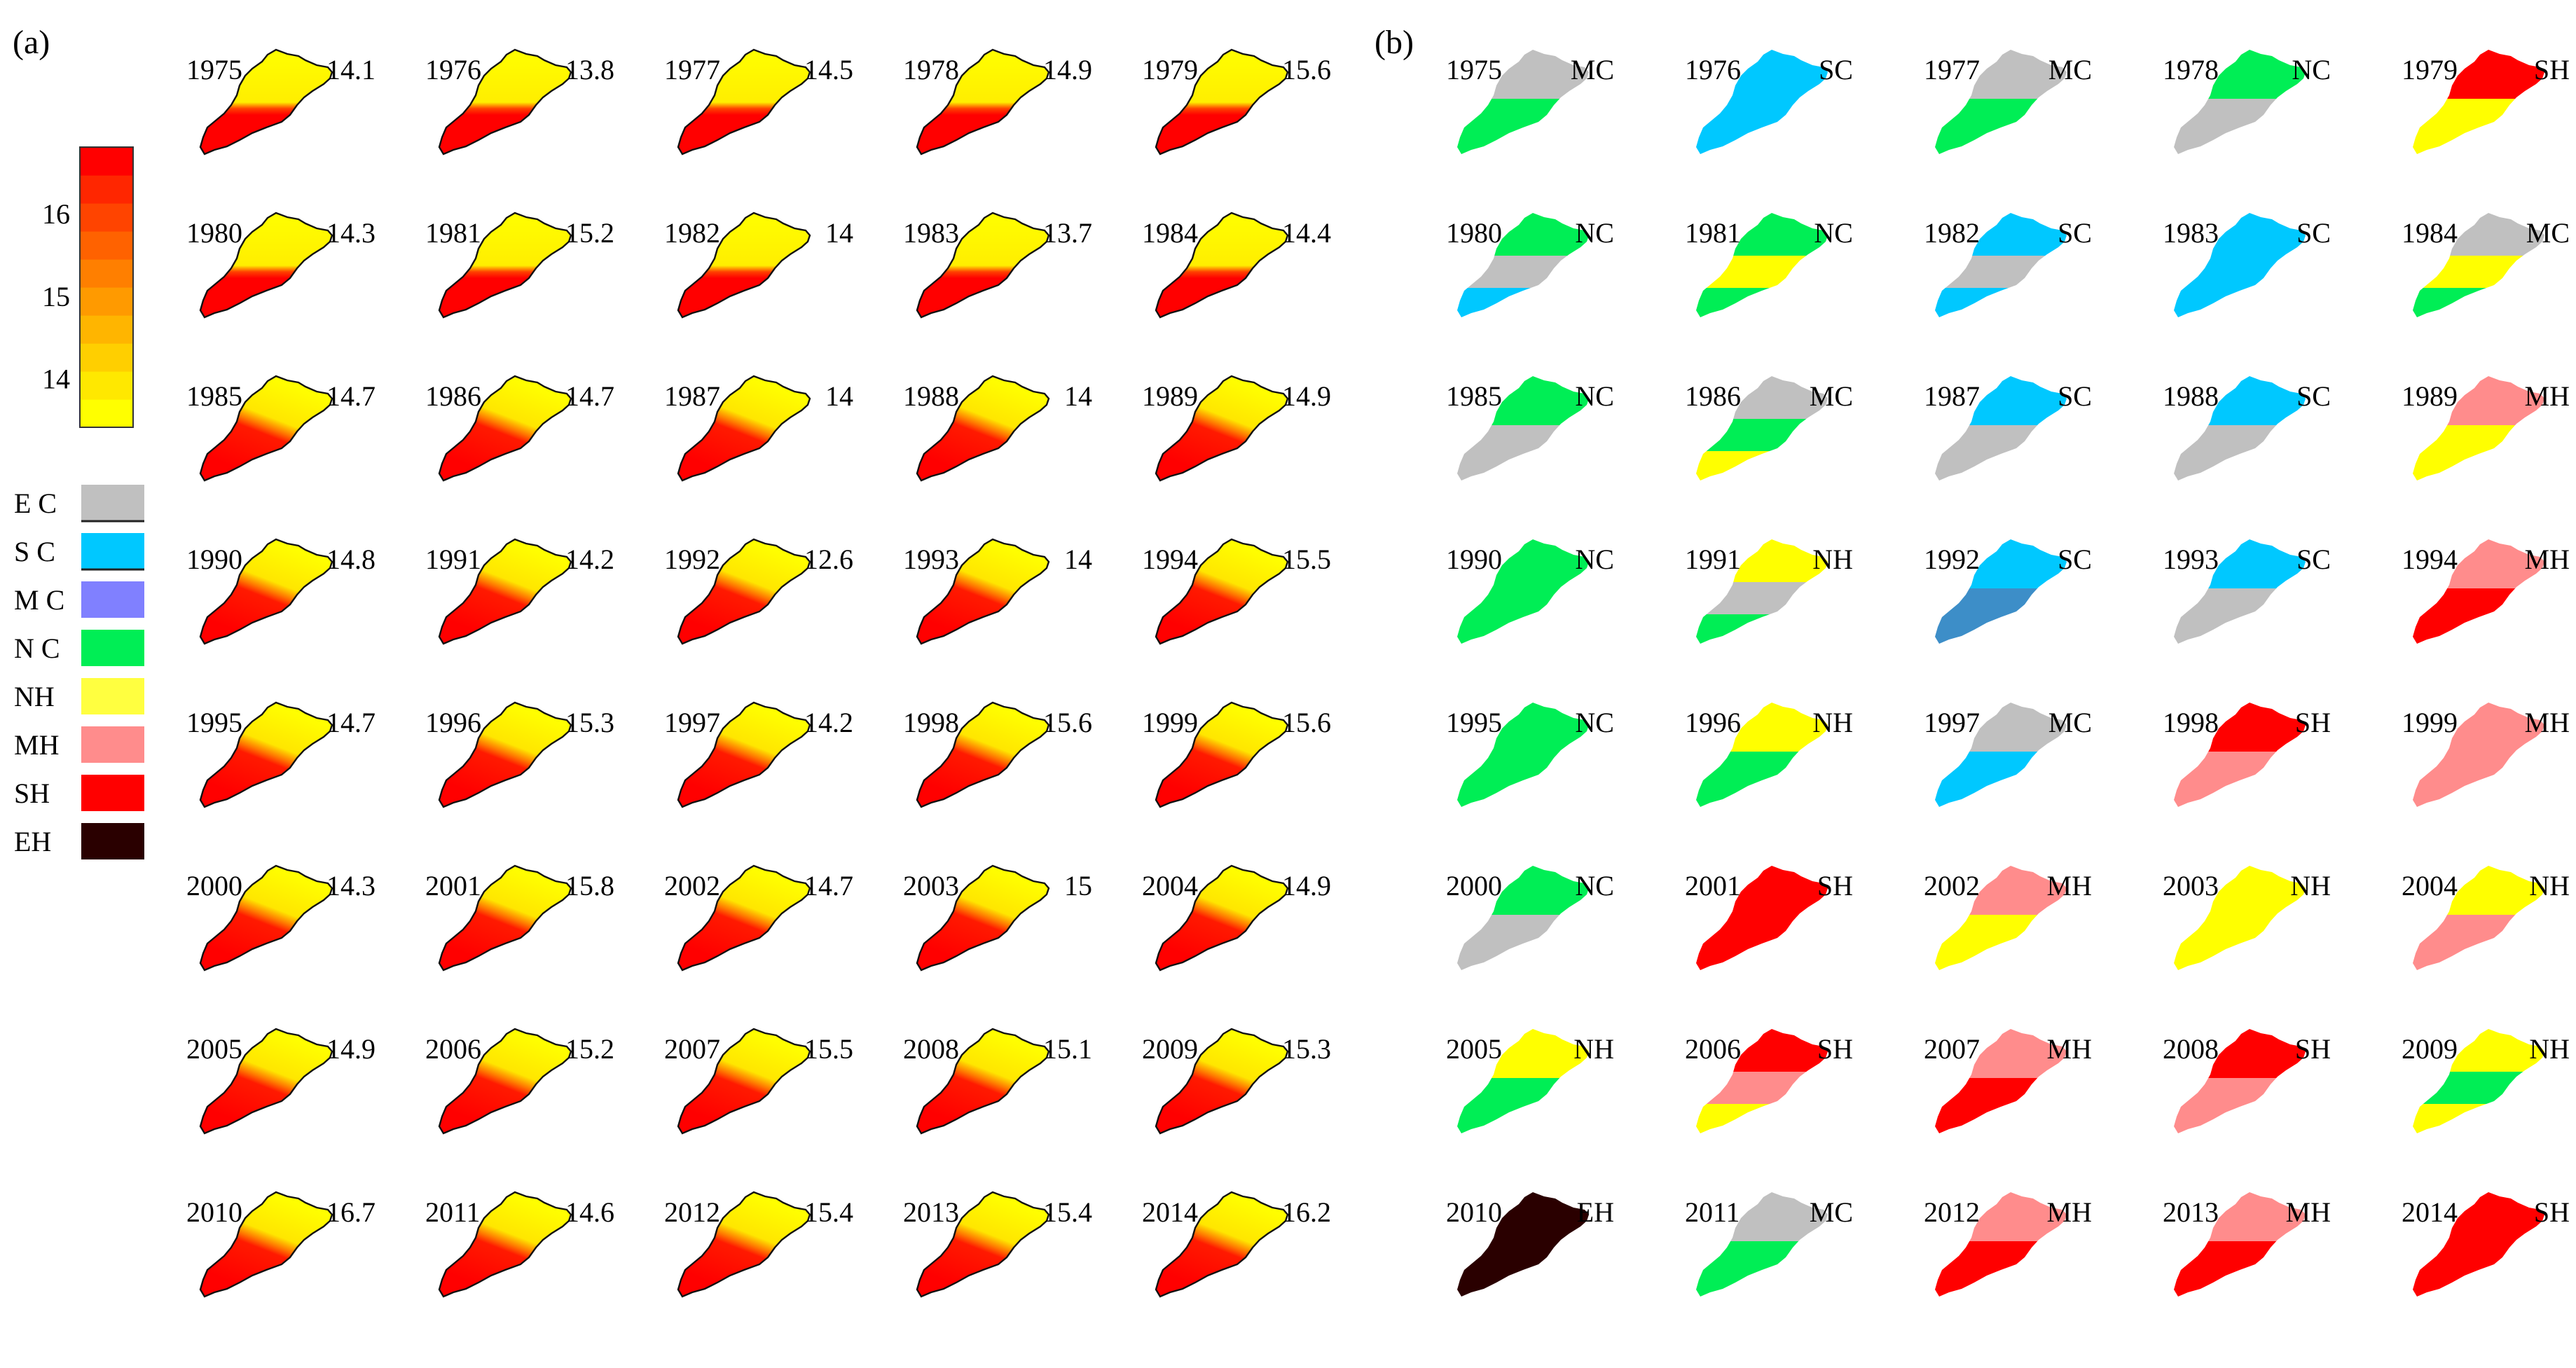 The width and height of the screenshot is (2576, 1368). What do you see at coordinates (2008, 918) in the screenshot?
I see `panel-b-map-2002: 2002 MH` at bounding box center [2008, 918].